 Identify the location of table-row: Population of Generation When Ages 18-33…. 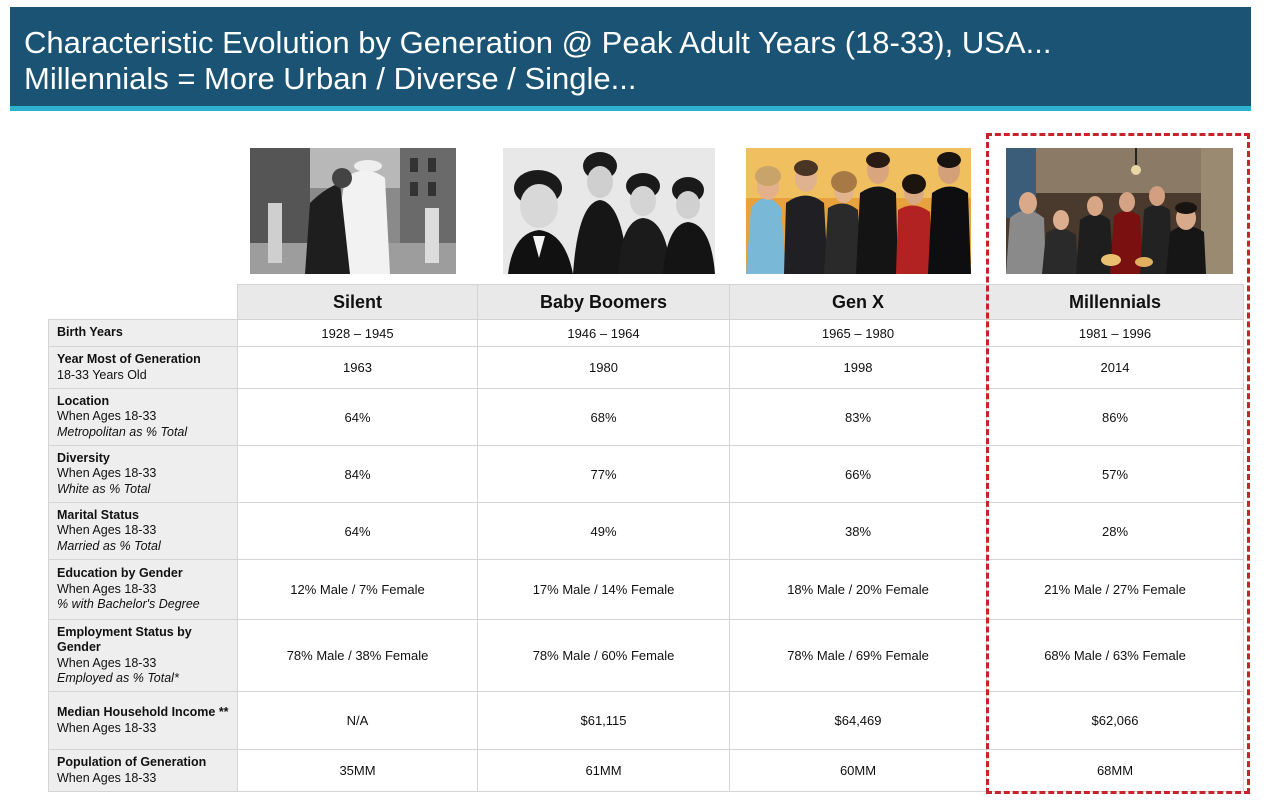
(646, 770).